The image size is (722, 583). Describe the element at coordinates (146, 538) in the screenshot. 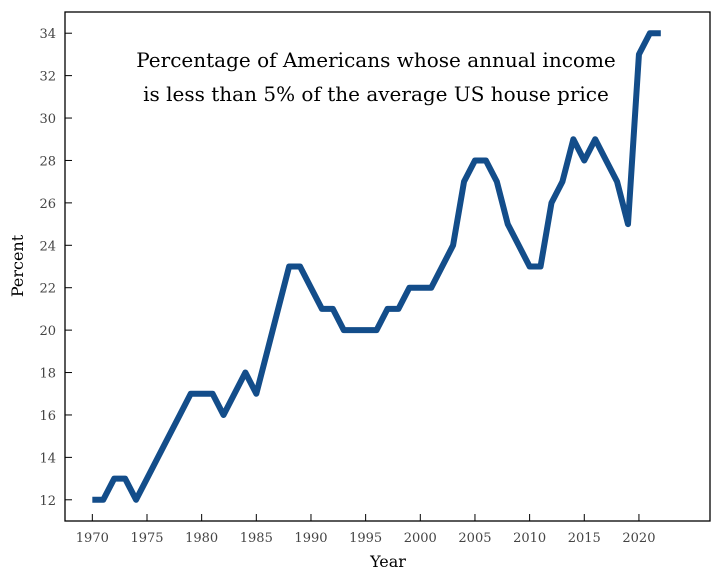

I see `x-tick-label: 1975` at that location.